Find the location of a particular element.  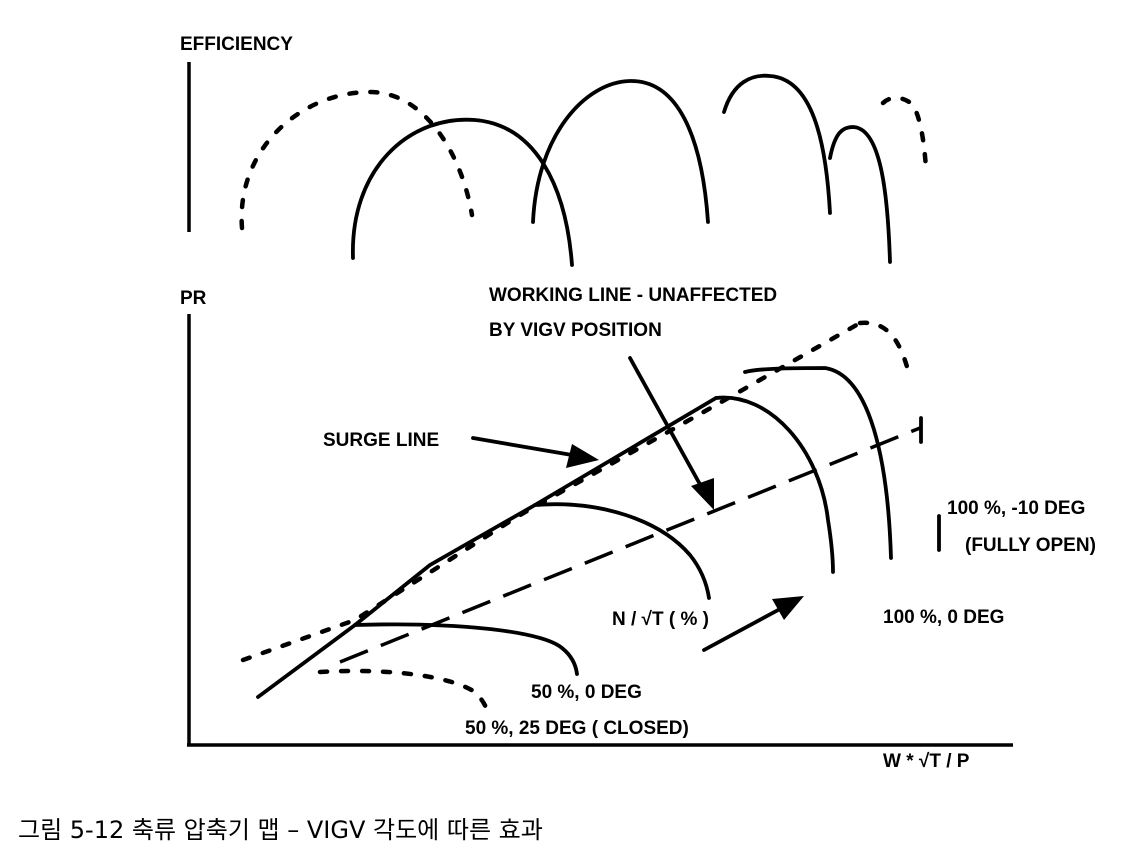

working-line-label-line-2: BY VIGV POSITION is located at coordinates (575, 330).